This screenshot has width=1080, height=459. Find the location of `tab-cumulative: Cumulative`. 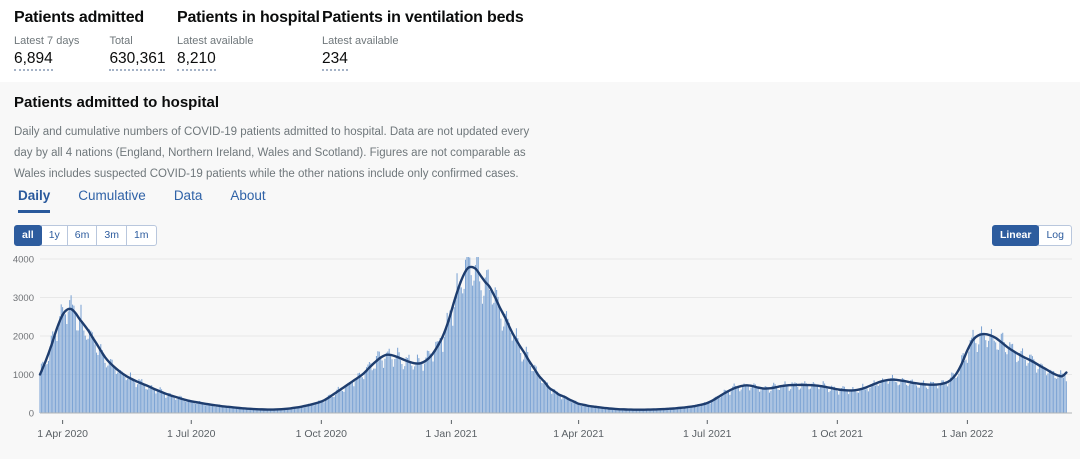

tab-cumulative: Cumulative is located at coordinates (112, 195).